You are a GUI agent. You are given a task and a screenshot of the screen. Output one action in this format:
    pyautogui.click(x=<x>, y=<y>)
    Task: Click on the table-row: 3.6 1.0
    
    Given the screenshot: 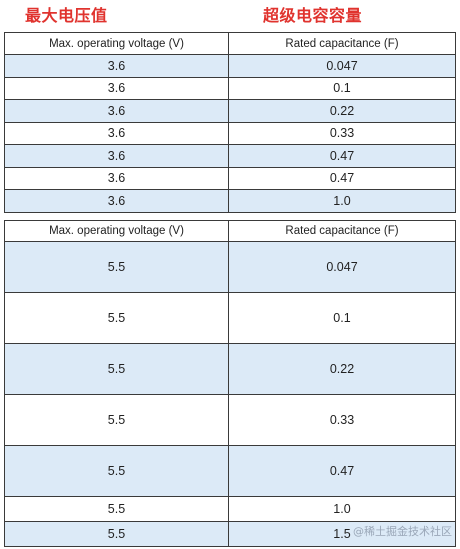 What is the action you would take?
    pyautogui.click(x=230, y=201)
    